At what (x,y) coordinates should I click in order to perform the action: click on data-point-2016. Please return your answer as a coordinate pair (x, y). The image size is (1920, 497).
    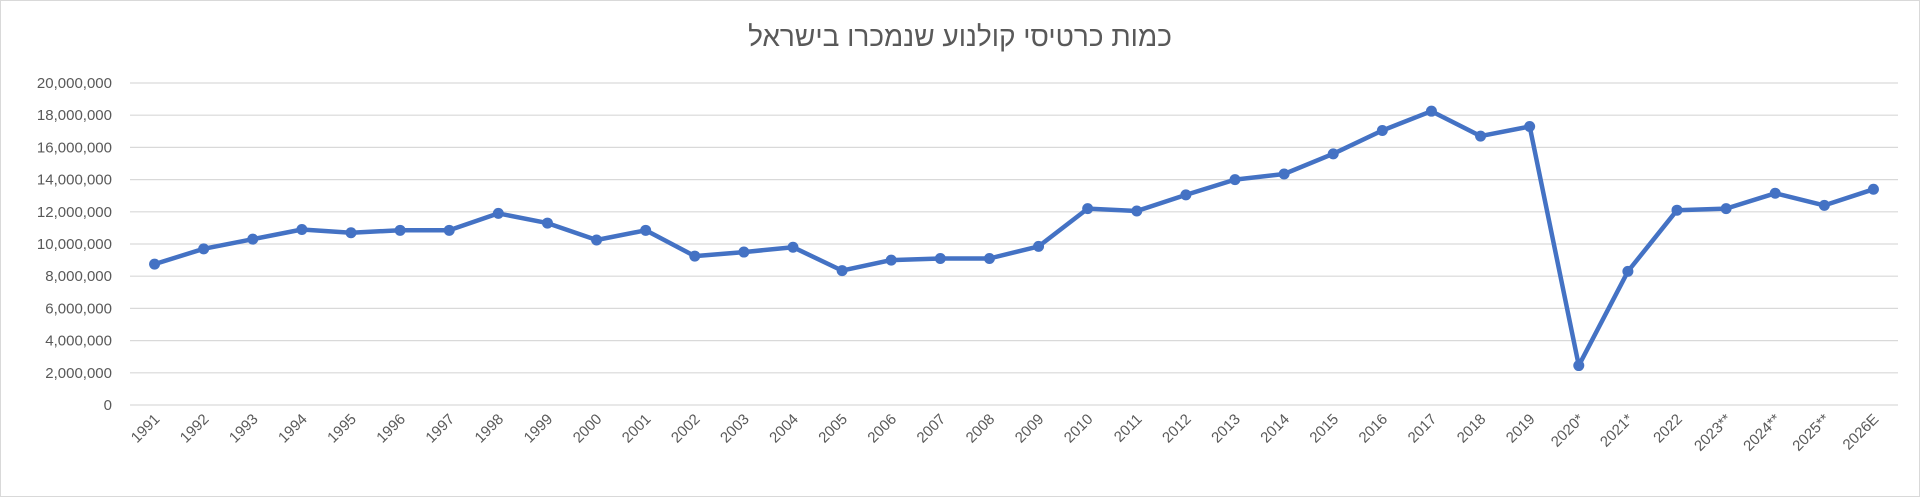
    Looking at the image, I should click on (1382, 130).